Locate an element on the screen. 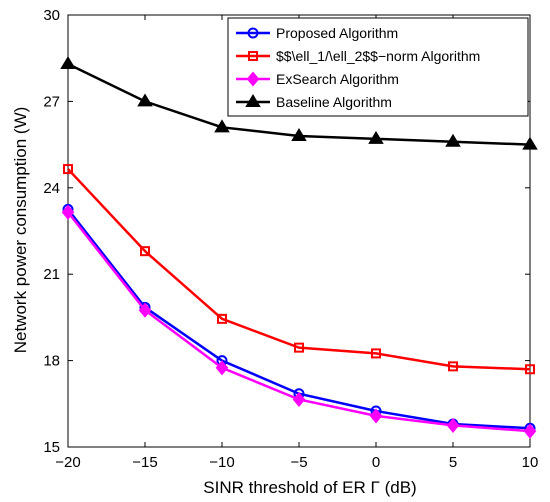  x-tick-label: −5 is located at coordinates (298, 462).